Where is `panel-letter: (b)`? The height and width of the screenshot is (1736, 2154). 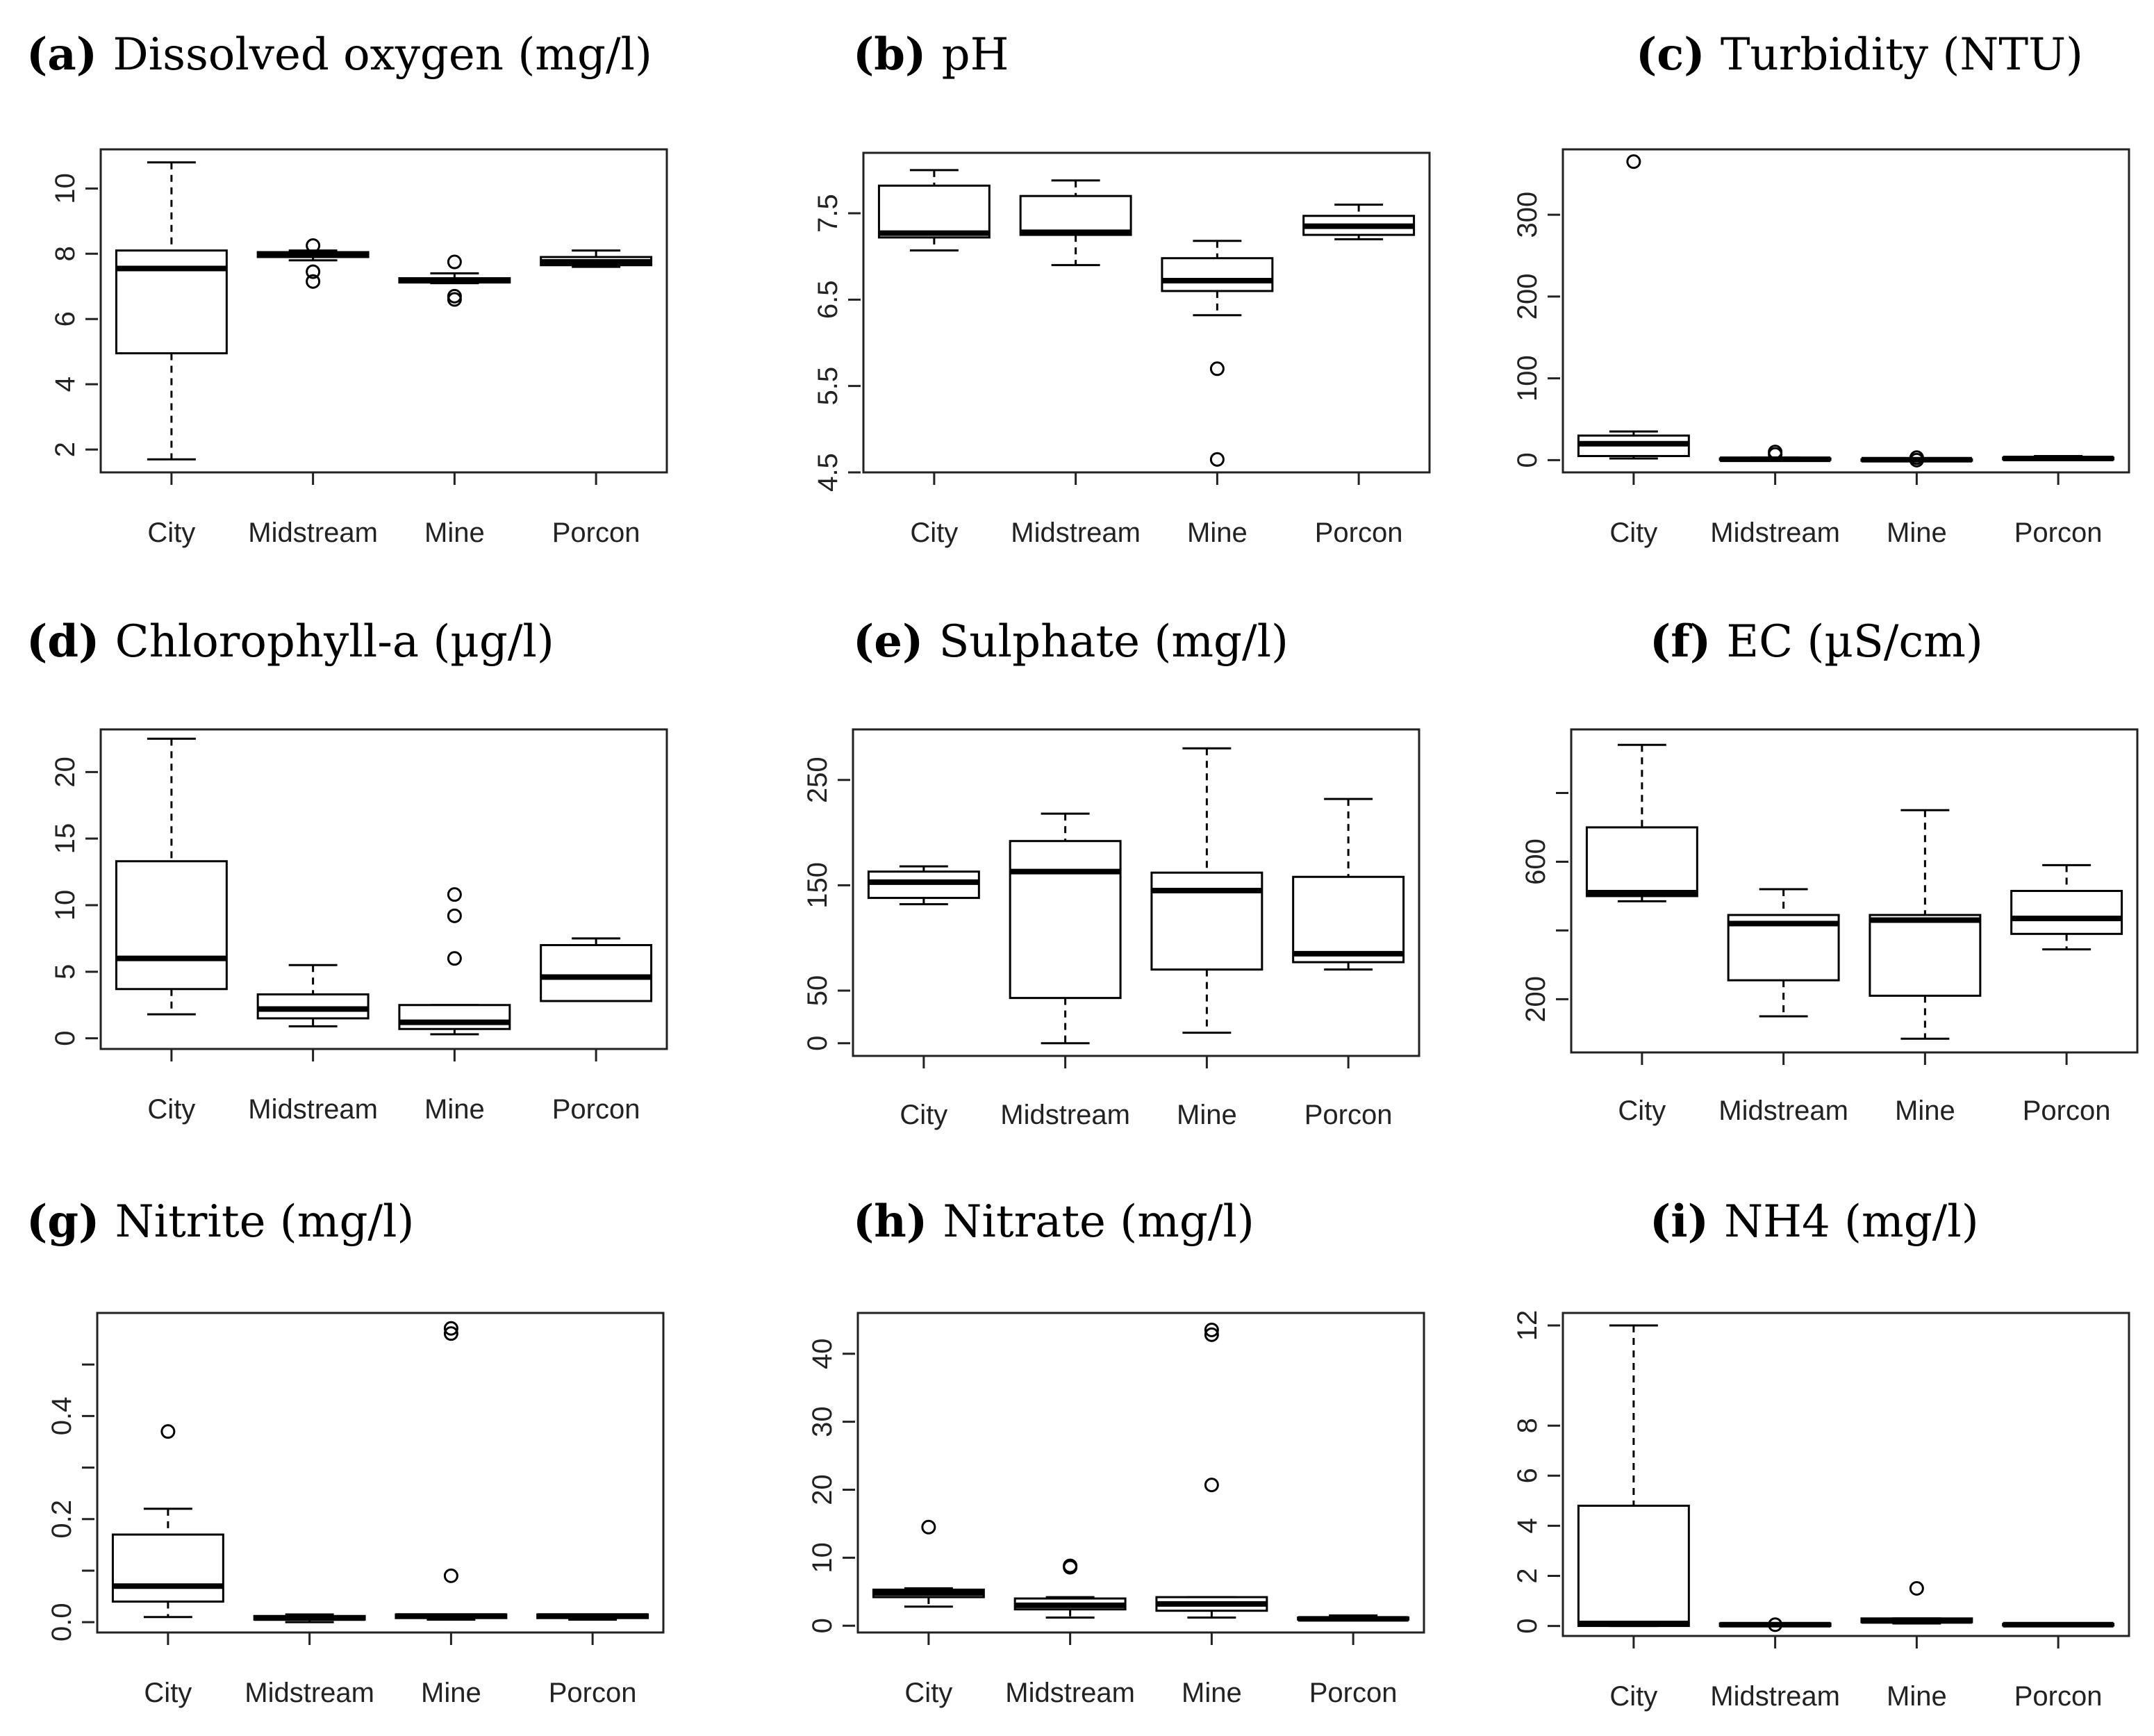
panel-letter: (b) is located at coordinates (897, 54).